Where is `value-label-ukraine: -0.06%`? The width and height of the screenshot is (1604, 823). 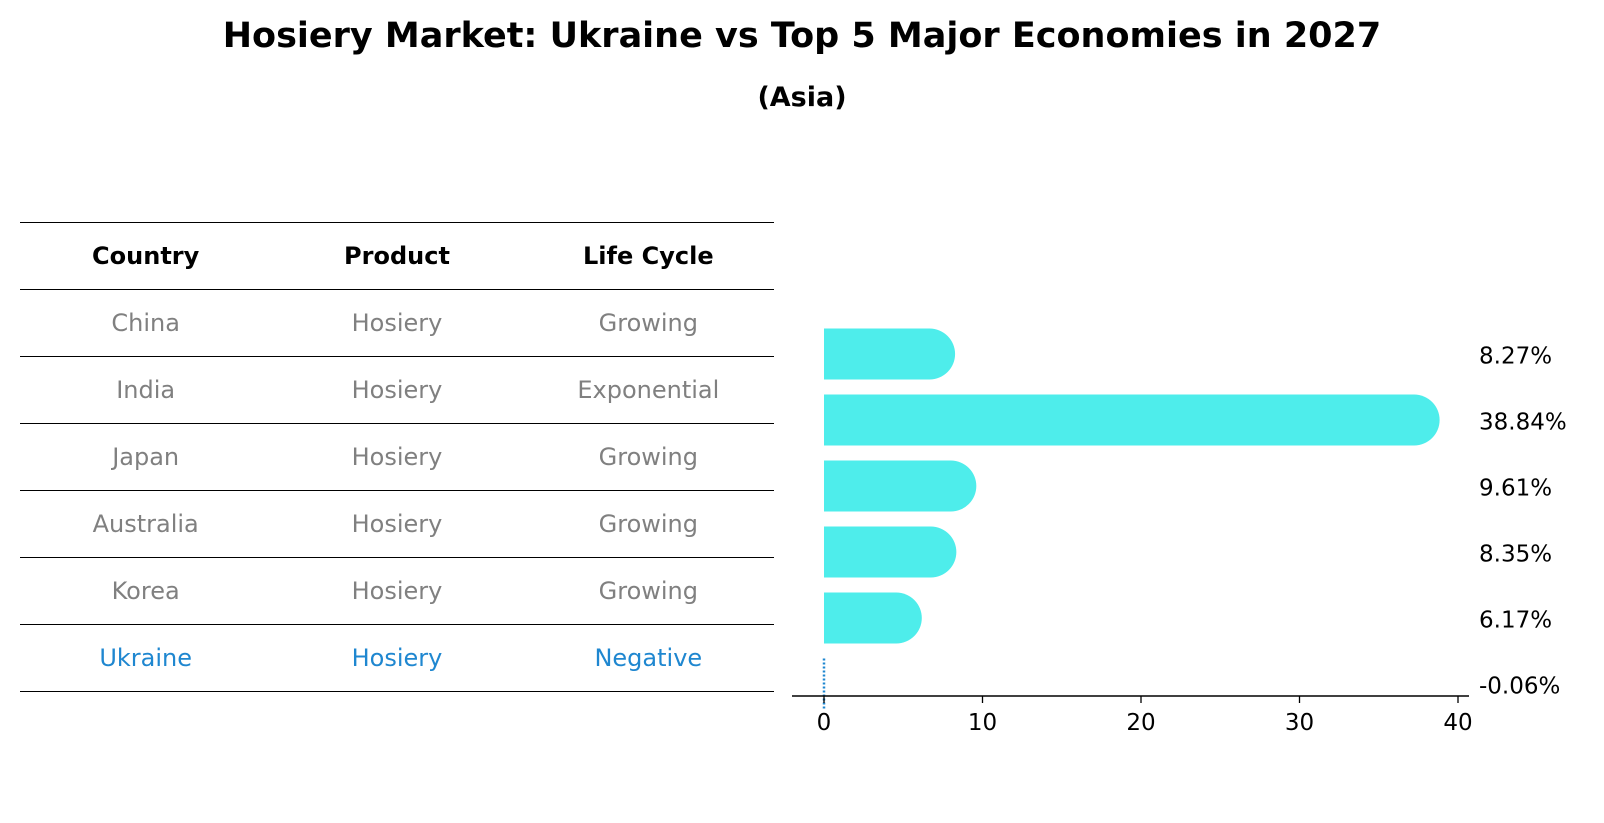 value-label-ukraine: -0.06% is located at coordinates (1519, 687).